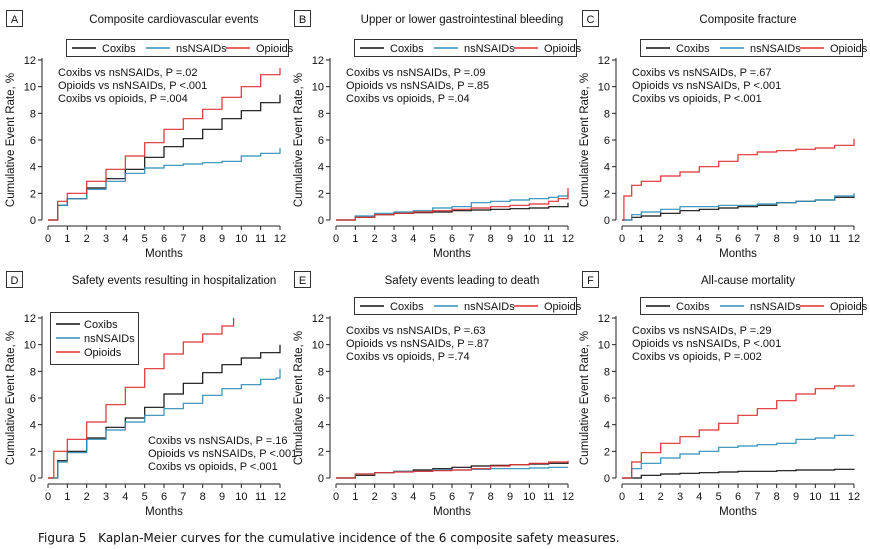 The height and width of the screenshot is (549, 870). What do you see at coordinates (417, 344) in the screenshot?
I see `stat-annotation: Opioids vs nsNSAIDs, P =.87` at bounding box center [417, 344].